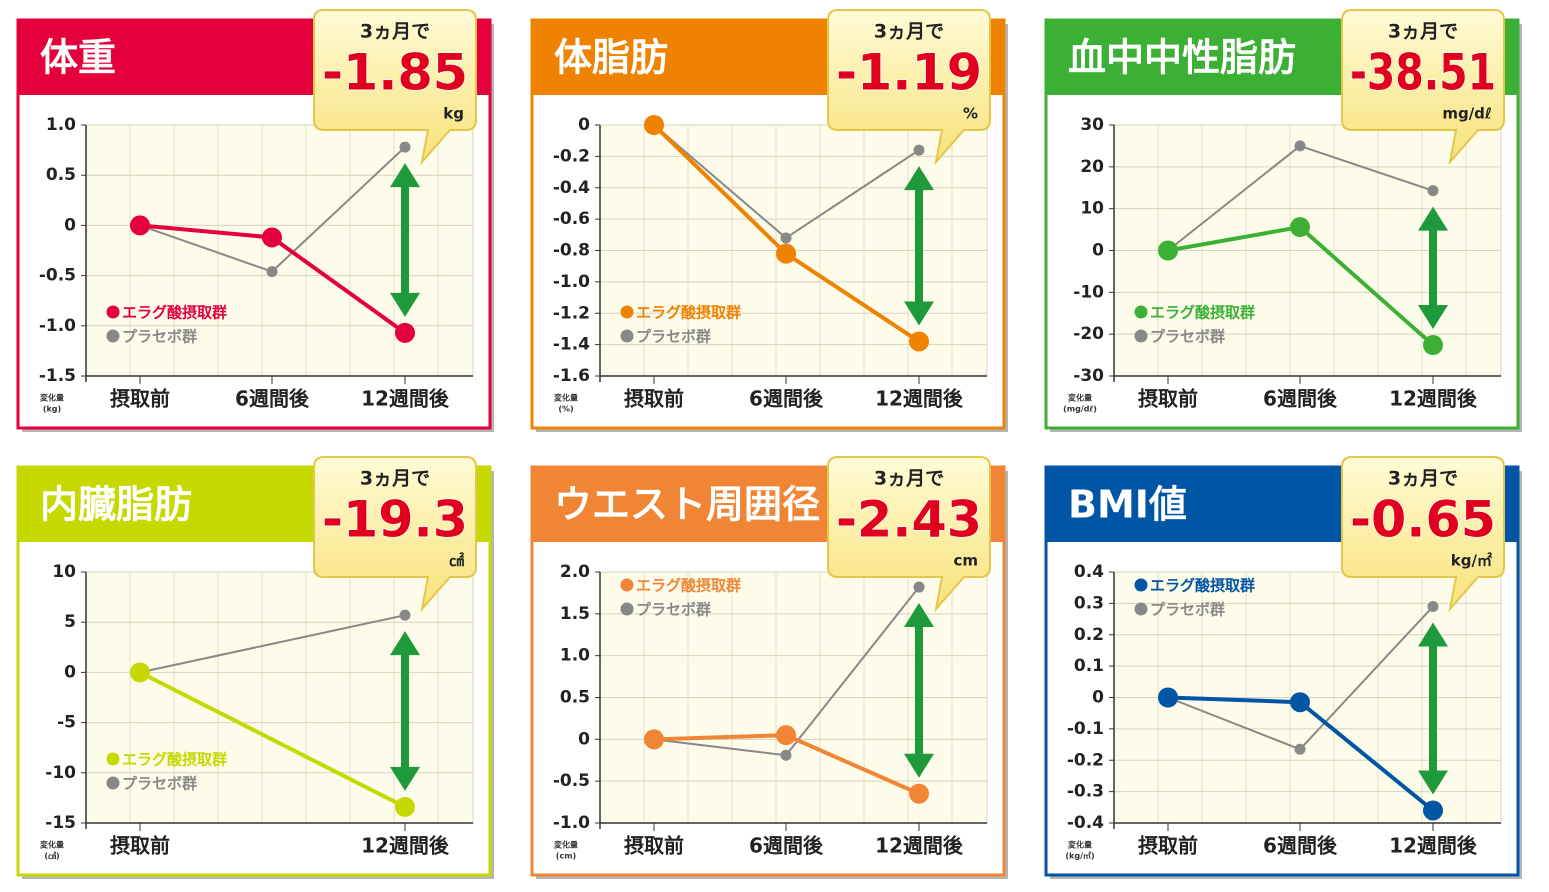 The width and height of the screenshot is (1549, 892). What do you see at coordinates (61, 175) in the screenshot?
I see `y-tick-label: 0.5` at bounding box center [61, 175].